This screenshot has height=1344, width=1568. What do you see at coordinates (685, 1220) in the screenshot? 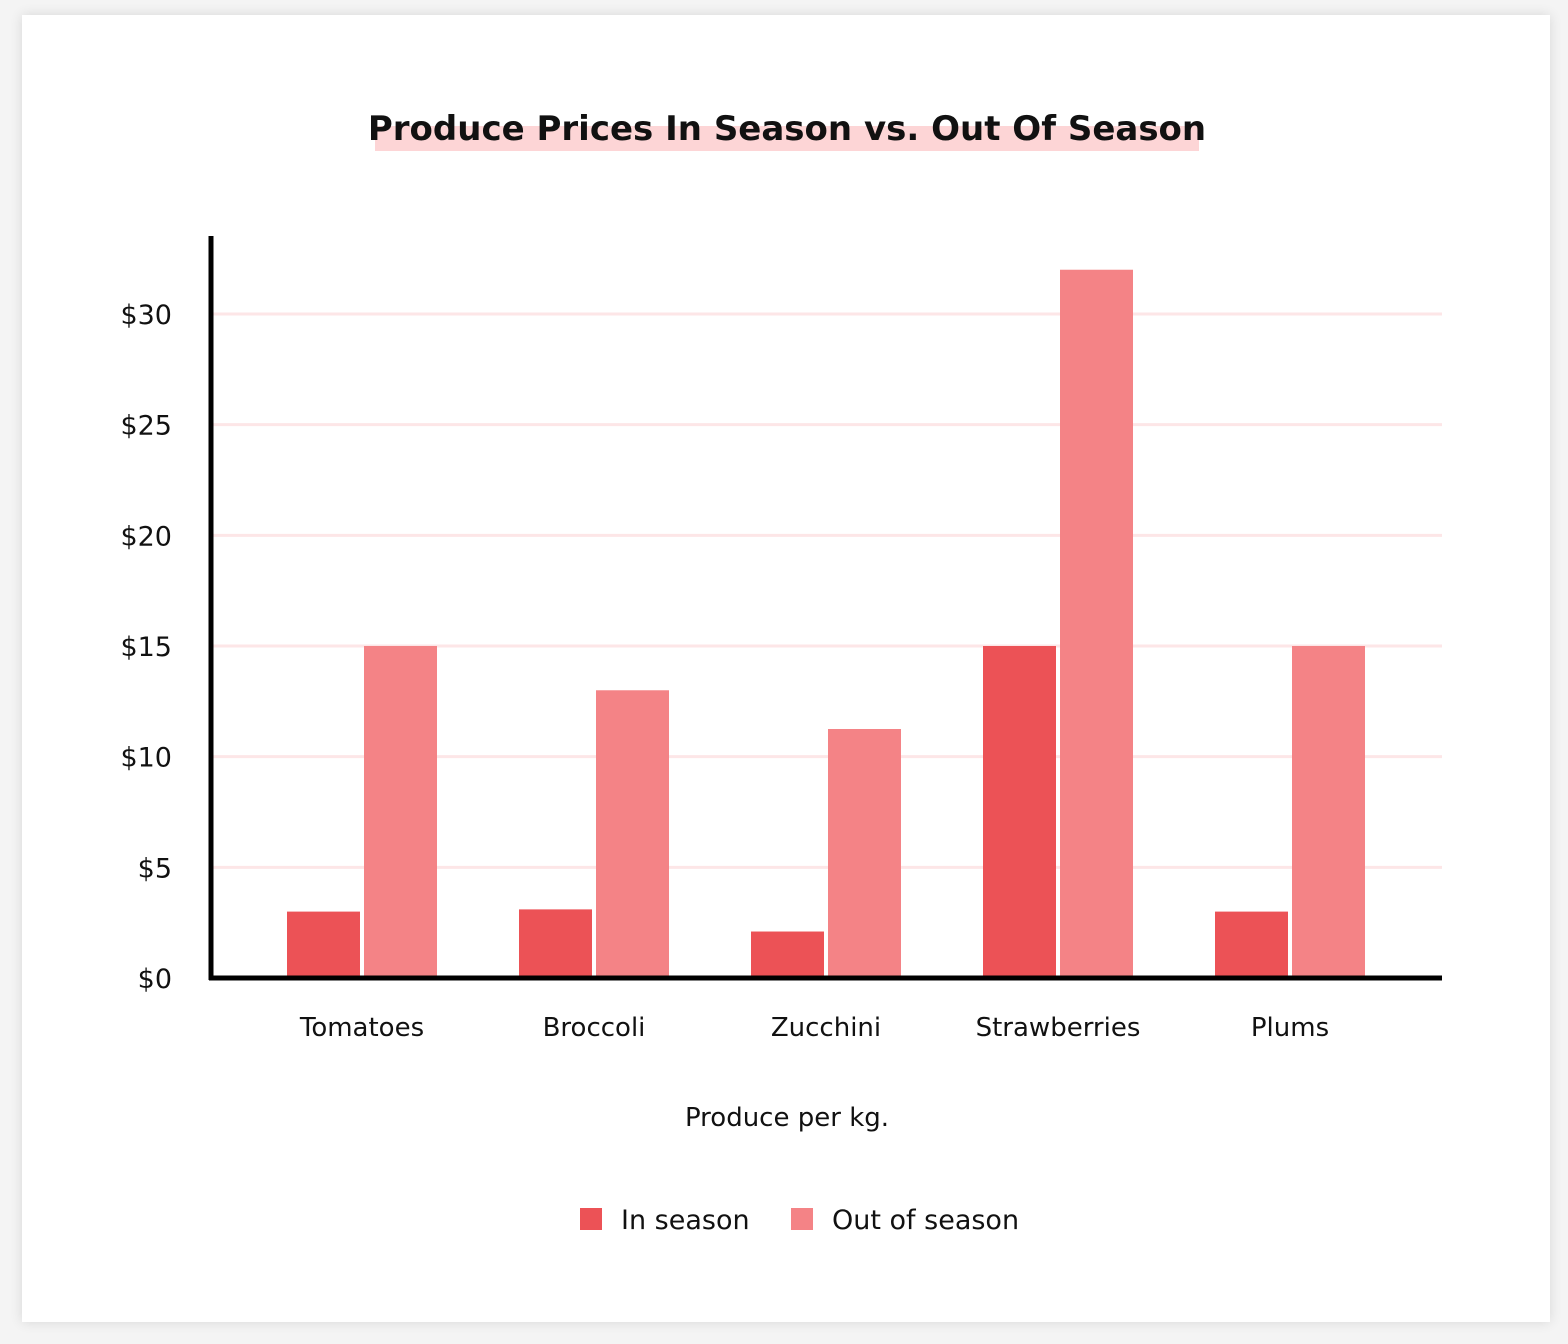
I see `legend-label: In season` at bounding box center [685, 1220].